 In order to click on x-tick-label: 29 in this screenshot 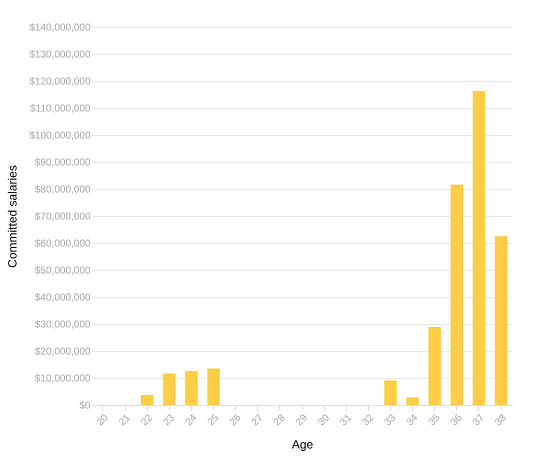, I will do `click(302, 420)`.